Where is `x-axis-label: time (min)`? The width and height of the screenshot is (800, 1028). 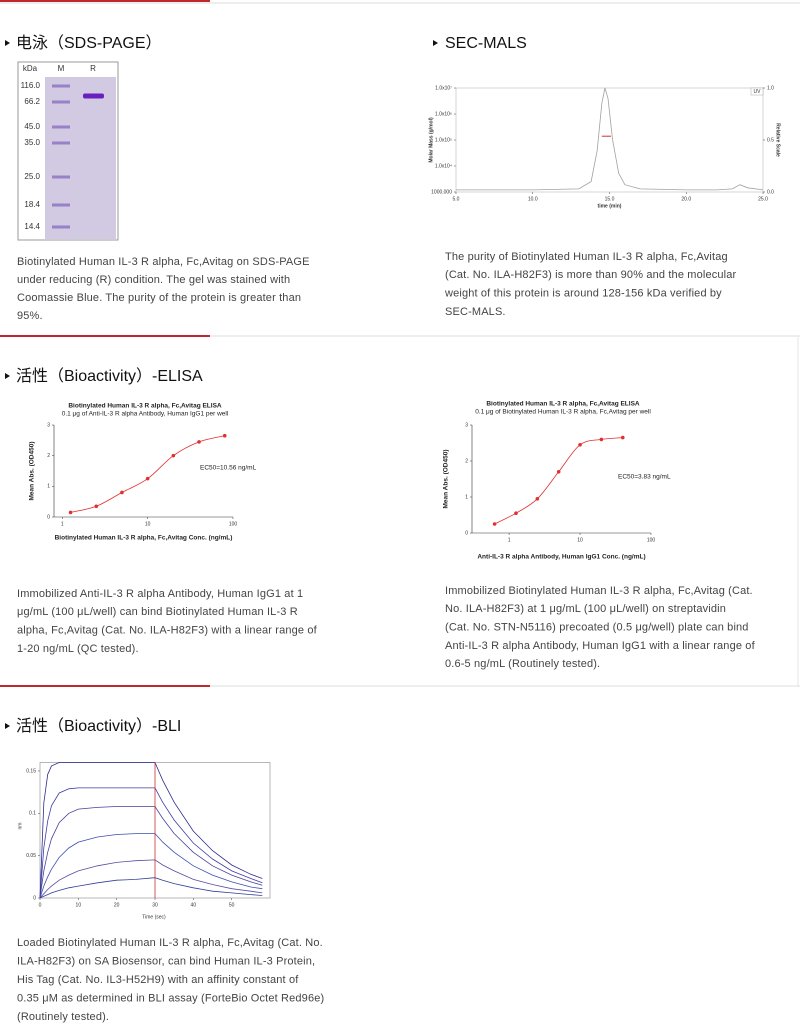
x-axis-label: time (min) is located at coordinates (610, 206).